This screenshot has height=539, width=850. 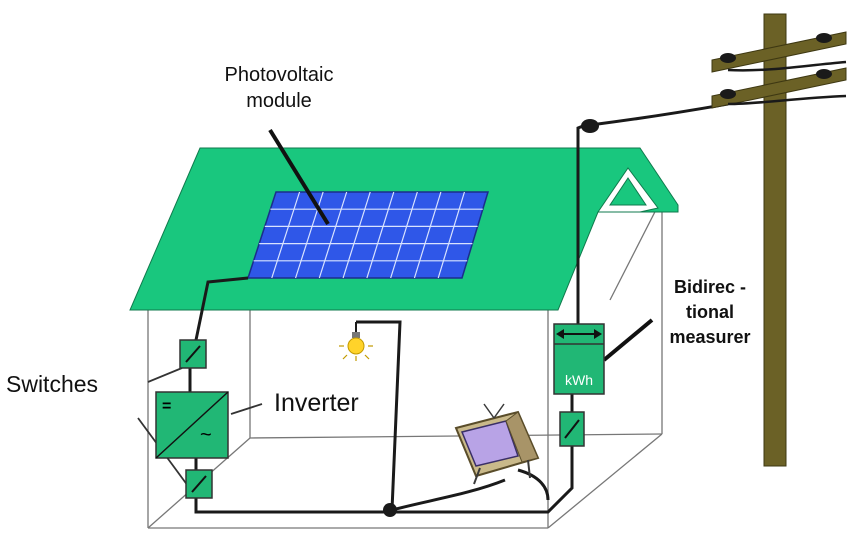 What do you see at coordinates (206, 435) in the screenshot?
I see `inverter-ac-symbol: ~` at bounding box center [206, 435].